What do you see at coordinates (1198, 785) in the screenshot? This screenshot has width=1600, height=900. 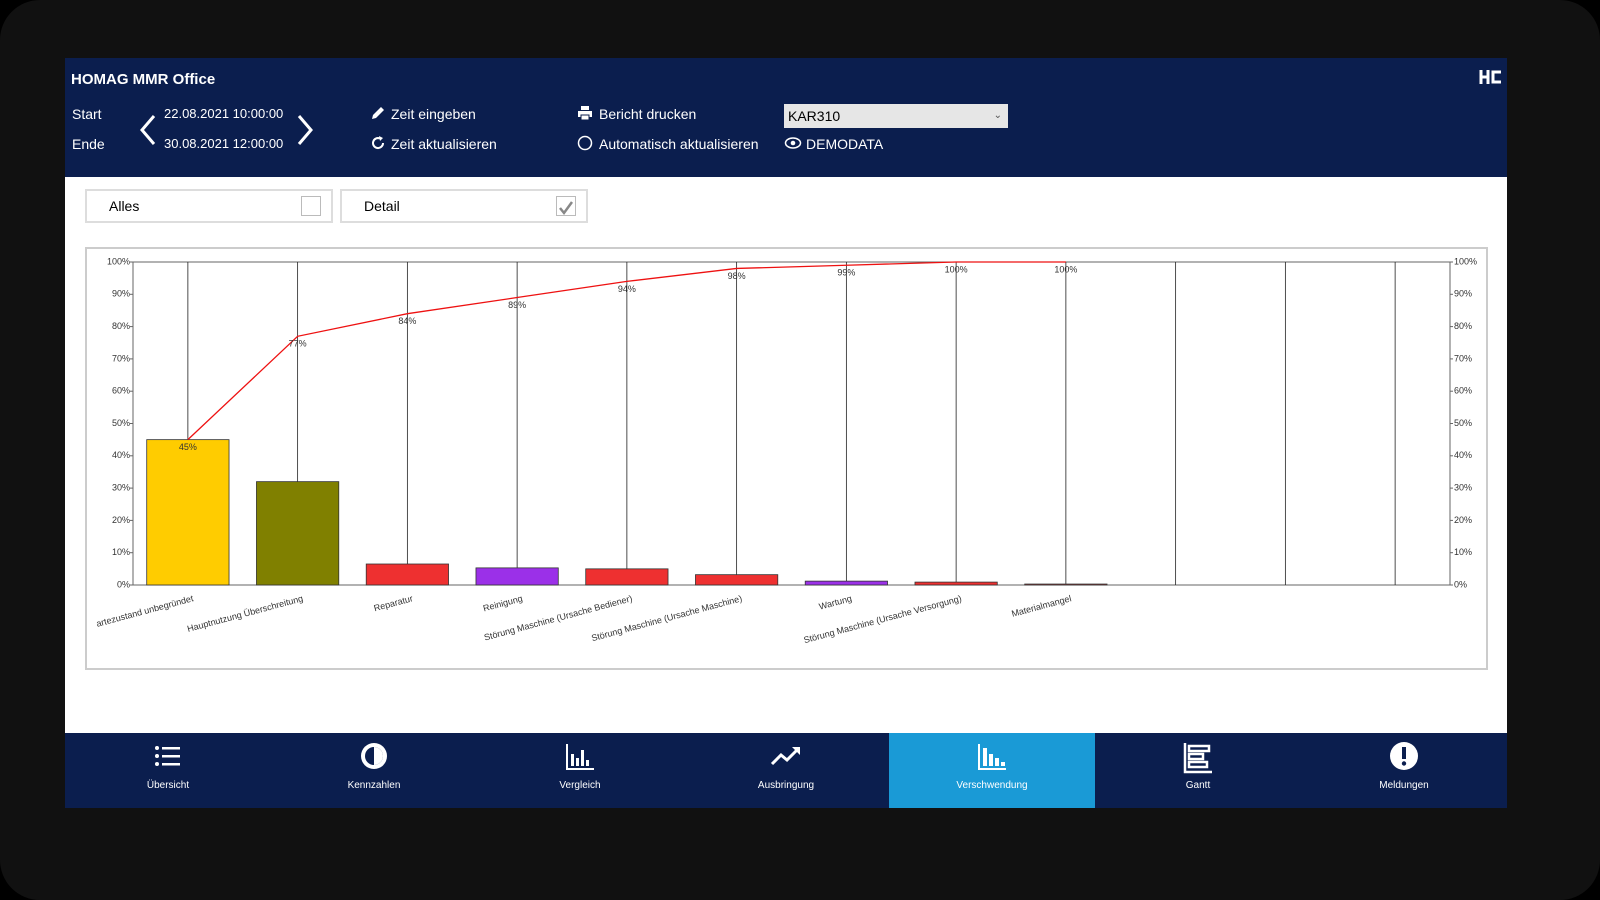 I see `nav-label: Gantt` at bounding box center [1198, 785].